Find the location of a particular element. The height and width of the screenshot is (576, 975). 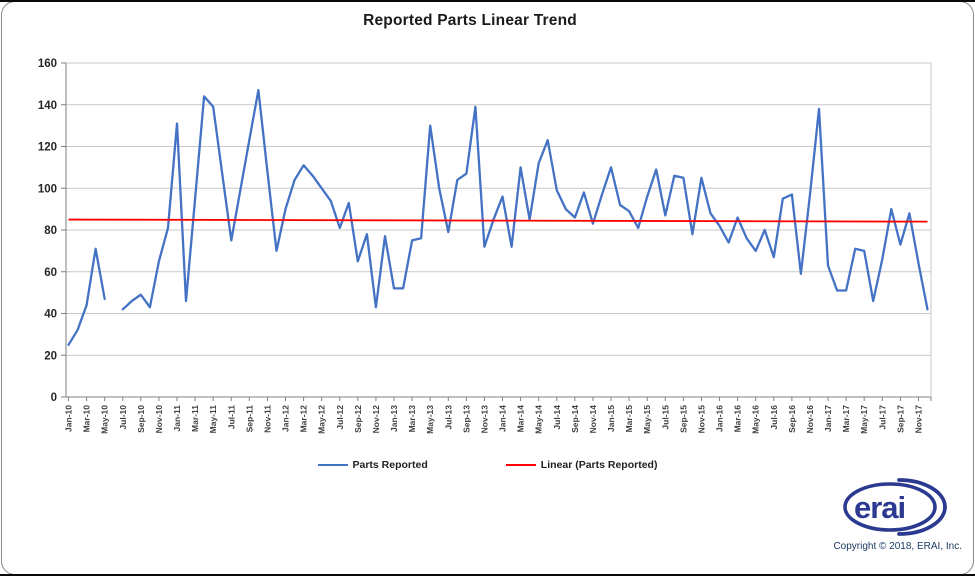

y-axis-label: 60 is located at coordinates (50, 273).